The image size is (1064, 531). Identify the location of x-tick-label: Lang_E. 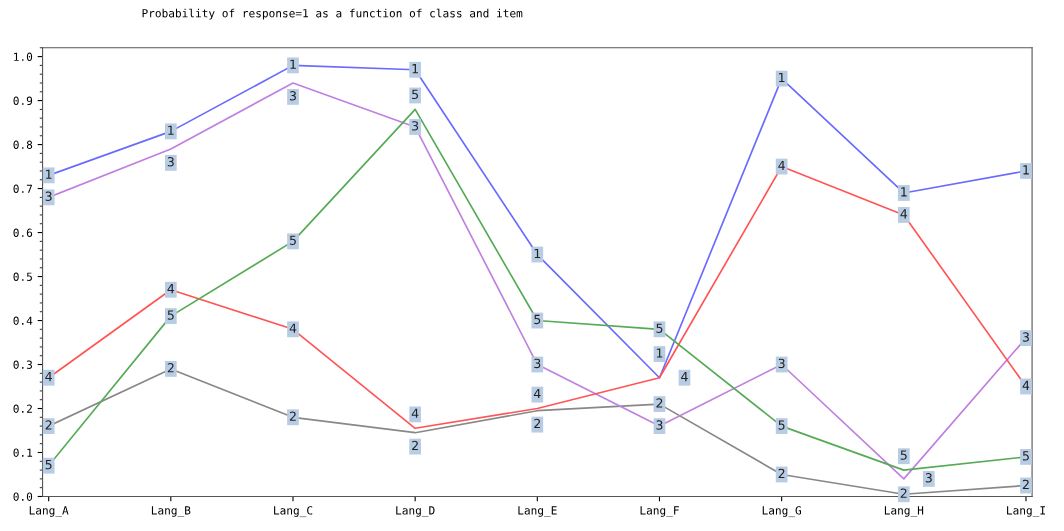
(537, 512).